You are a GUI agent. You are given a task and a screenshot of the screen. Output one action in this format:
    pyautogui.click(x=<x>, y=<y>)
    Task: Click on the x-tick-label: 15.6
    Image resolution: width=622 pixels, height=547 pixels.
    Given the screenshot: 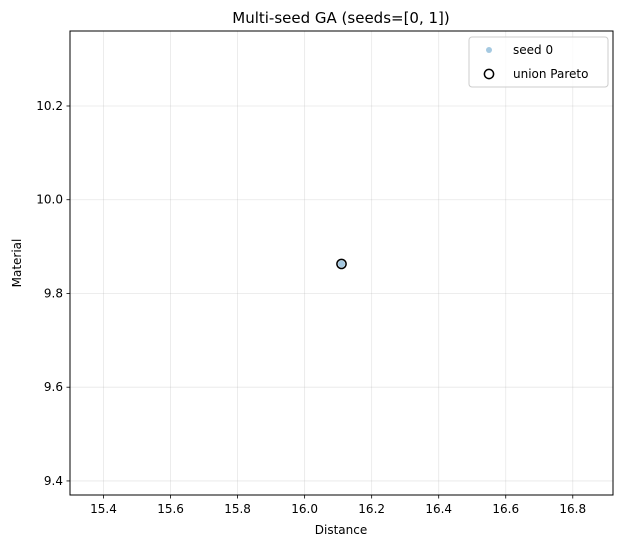 What is the action you would take?
    pyautogui.click(x=170, y=509)
    